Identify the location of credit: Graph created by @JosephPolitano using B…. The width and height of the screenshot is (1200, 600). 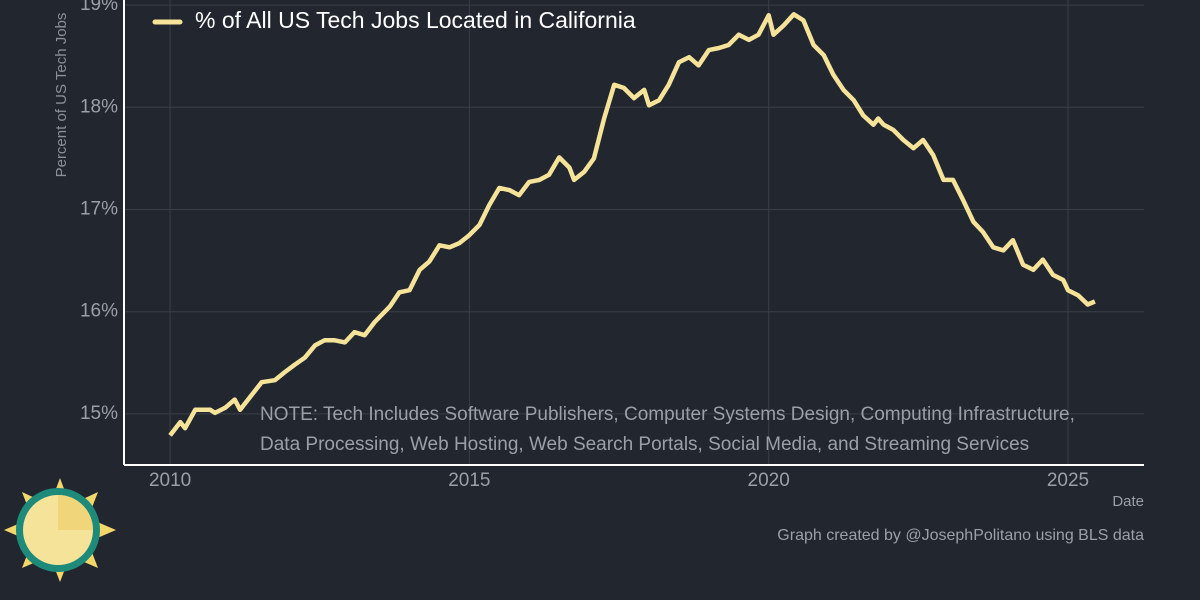
(960, 535).